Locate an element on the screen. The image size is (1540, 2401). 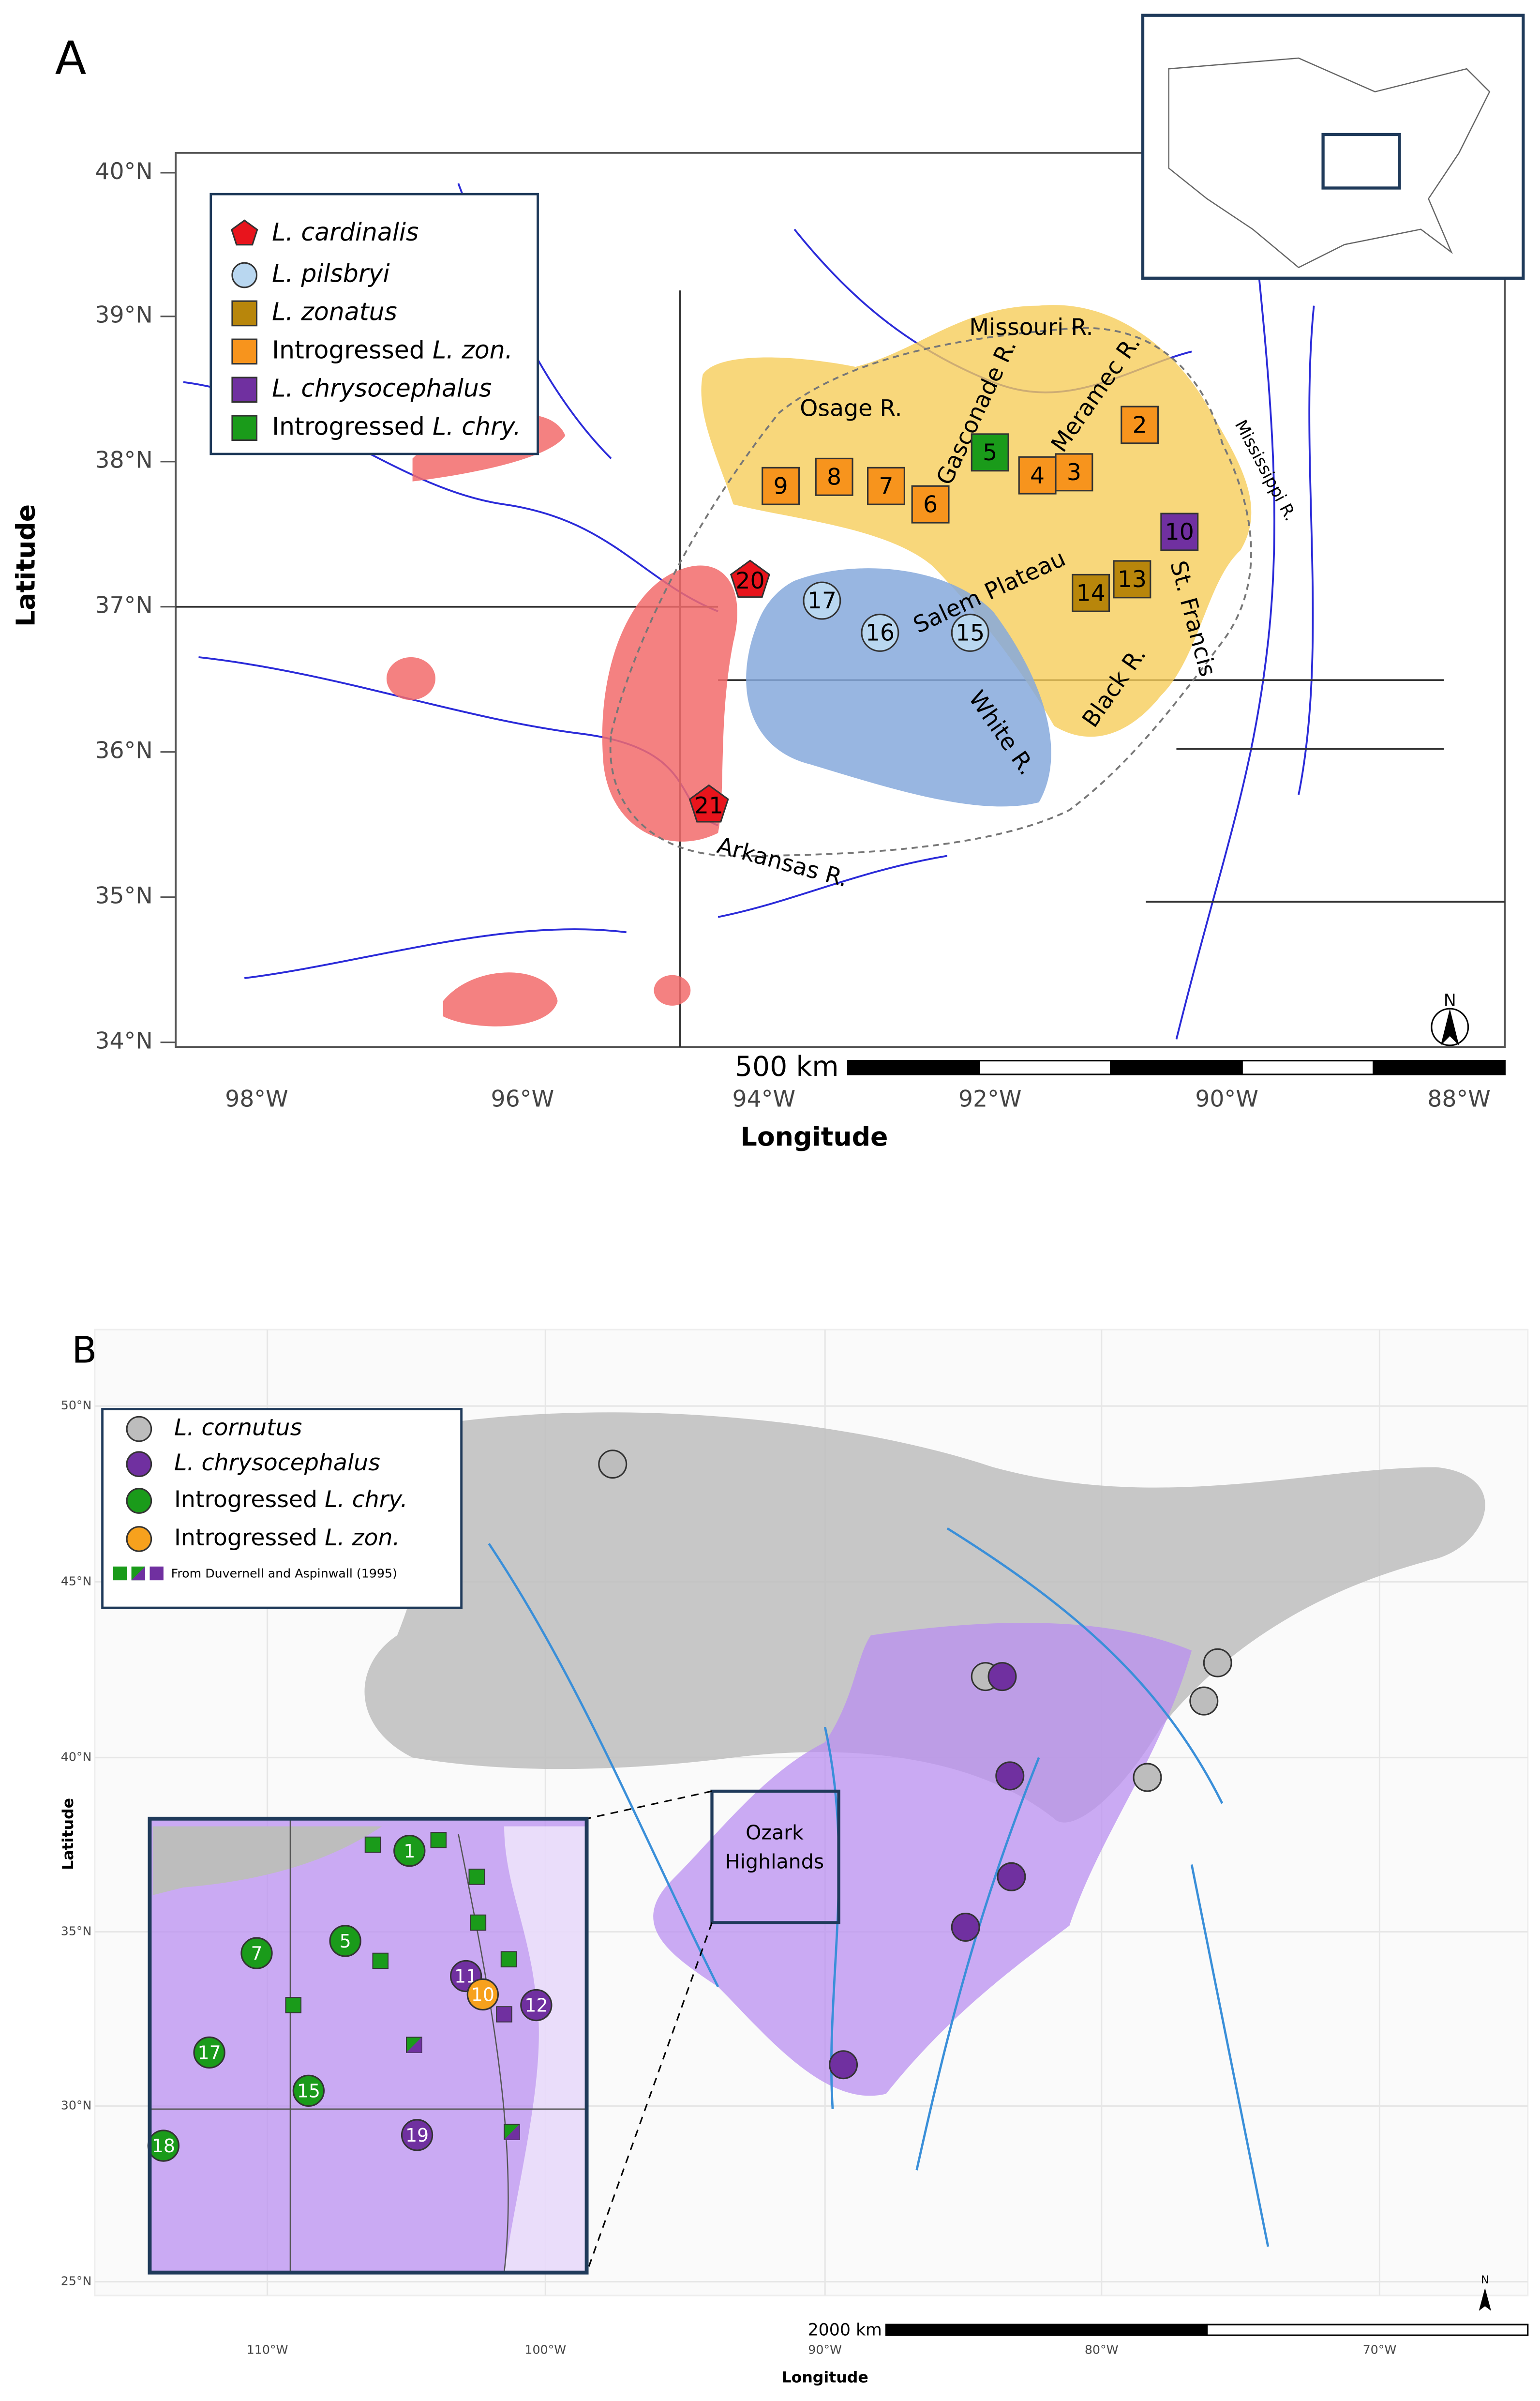
site-label: 5 is located at coordinates (990, 452).